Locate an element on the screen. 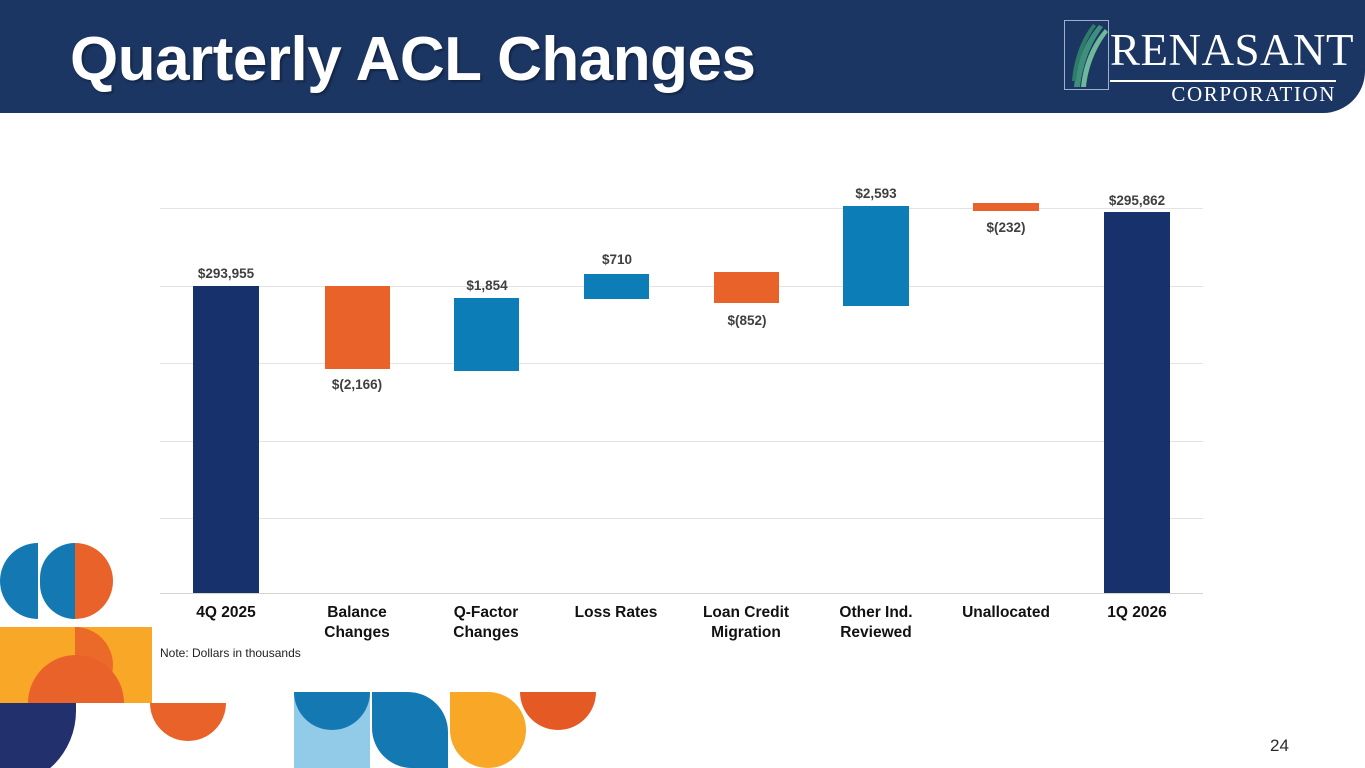  axis-label-loan-credit-migration: Loan Credit Migration is located at coordinates (746, 622).